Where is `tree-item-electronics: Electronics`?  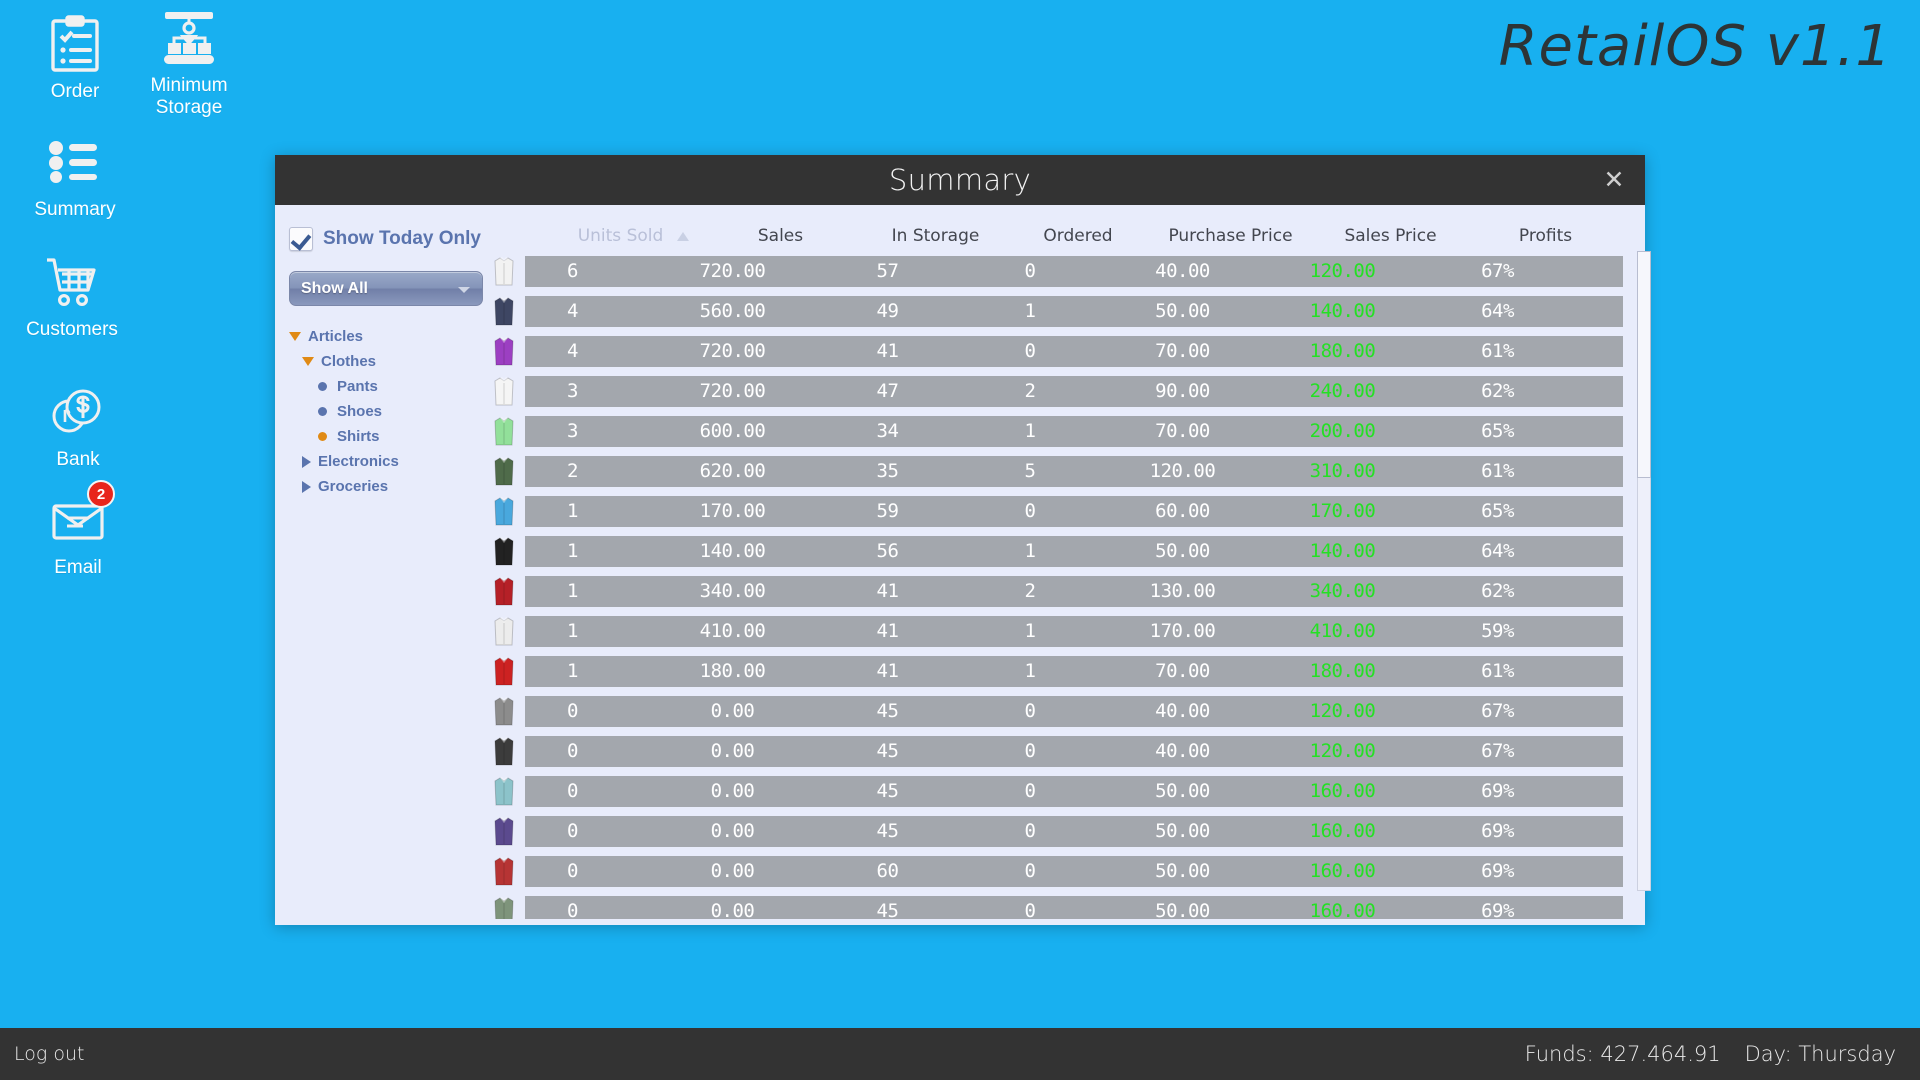 tree-item-electronics: Electronics is located at coordinates (386, 461).